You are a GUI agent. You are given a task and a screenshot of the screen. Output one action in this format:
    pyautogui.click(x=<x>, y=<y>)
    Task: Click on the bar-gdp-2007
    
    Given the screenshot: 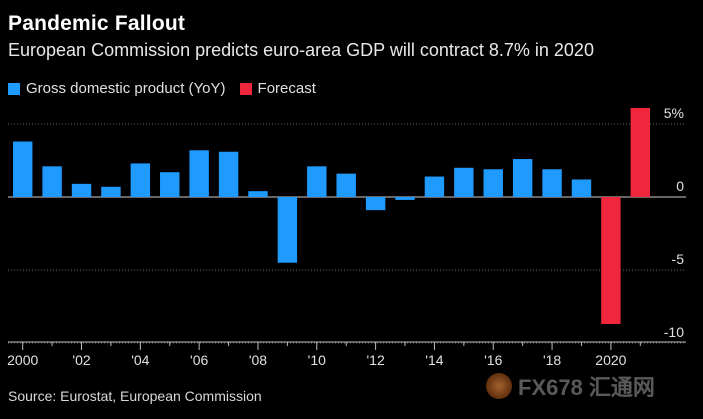 What is the action you would take?
    pyautogui.click(x=228, y=174)
    